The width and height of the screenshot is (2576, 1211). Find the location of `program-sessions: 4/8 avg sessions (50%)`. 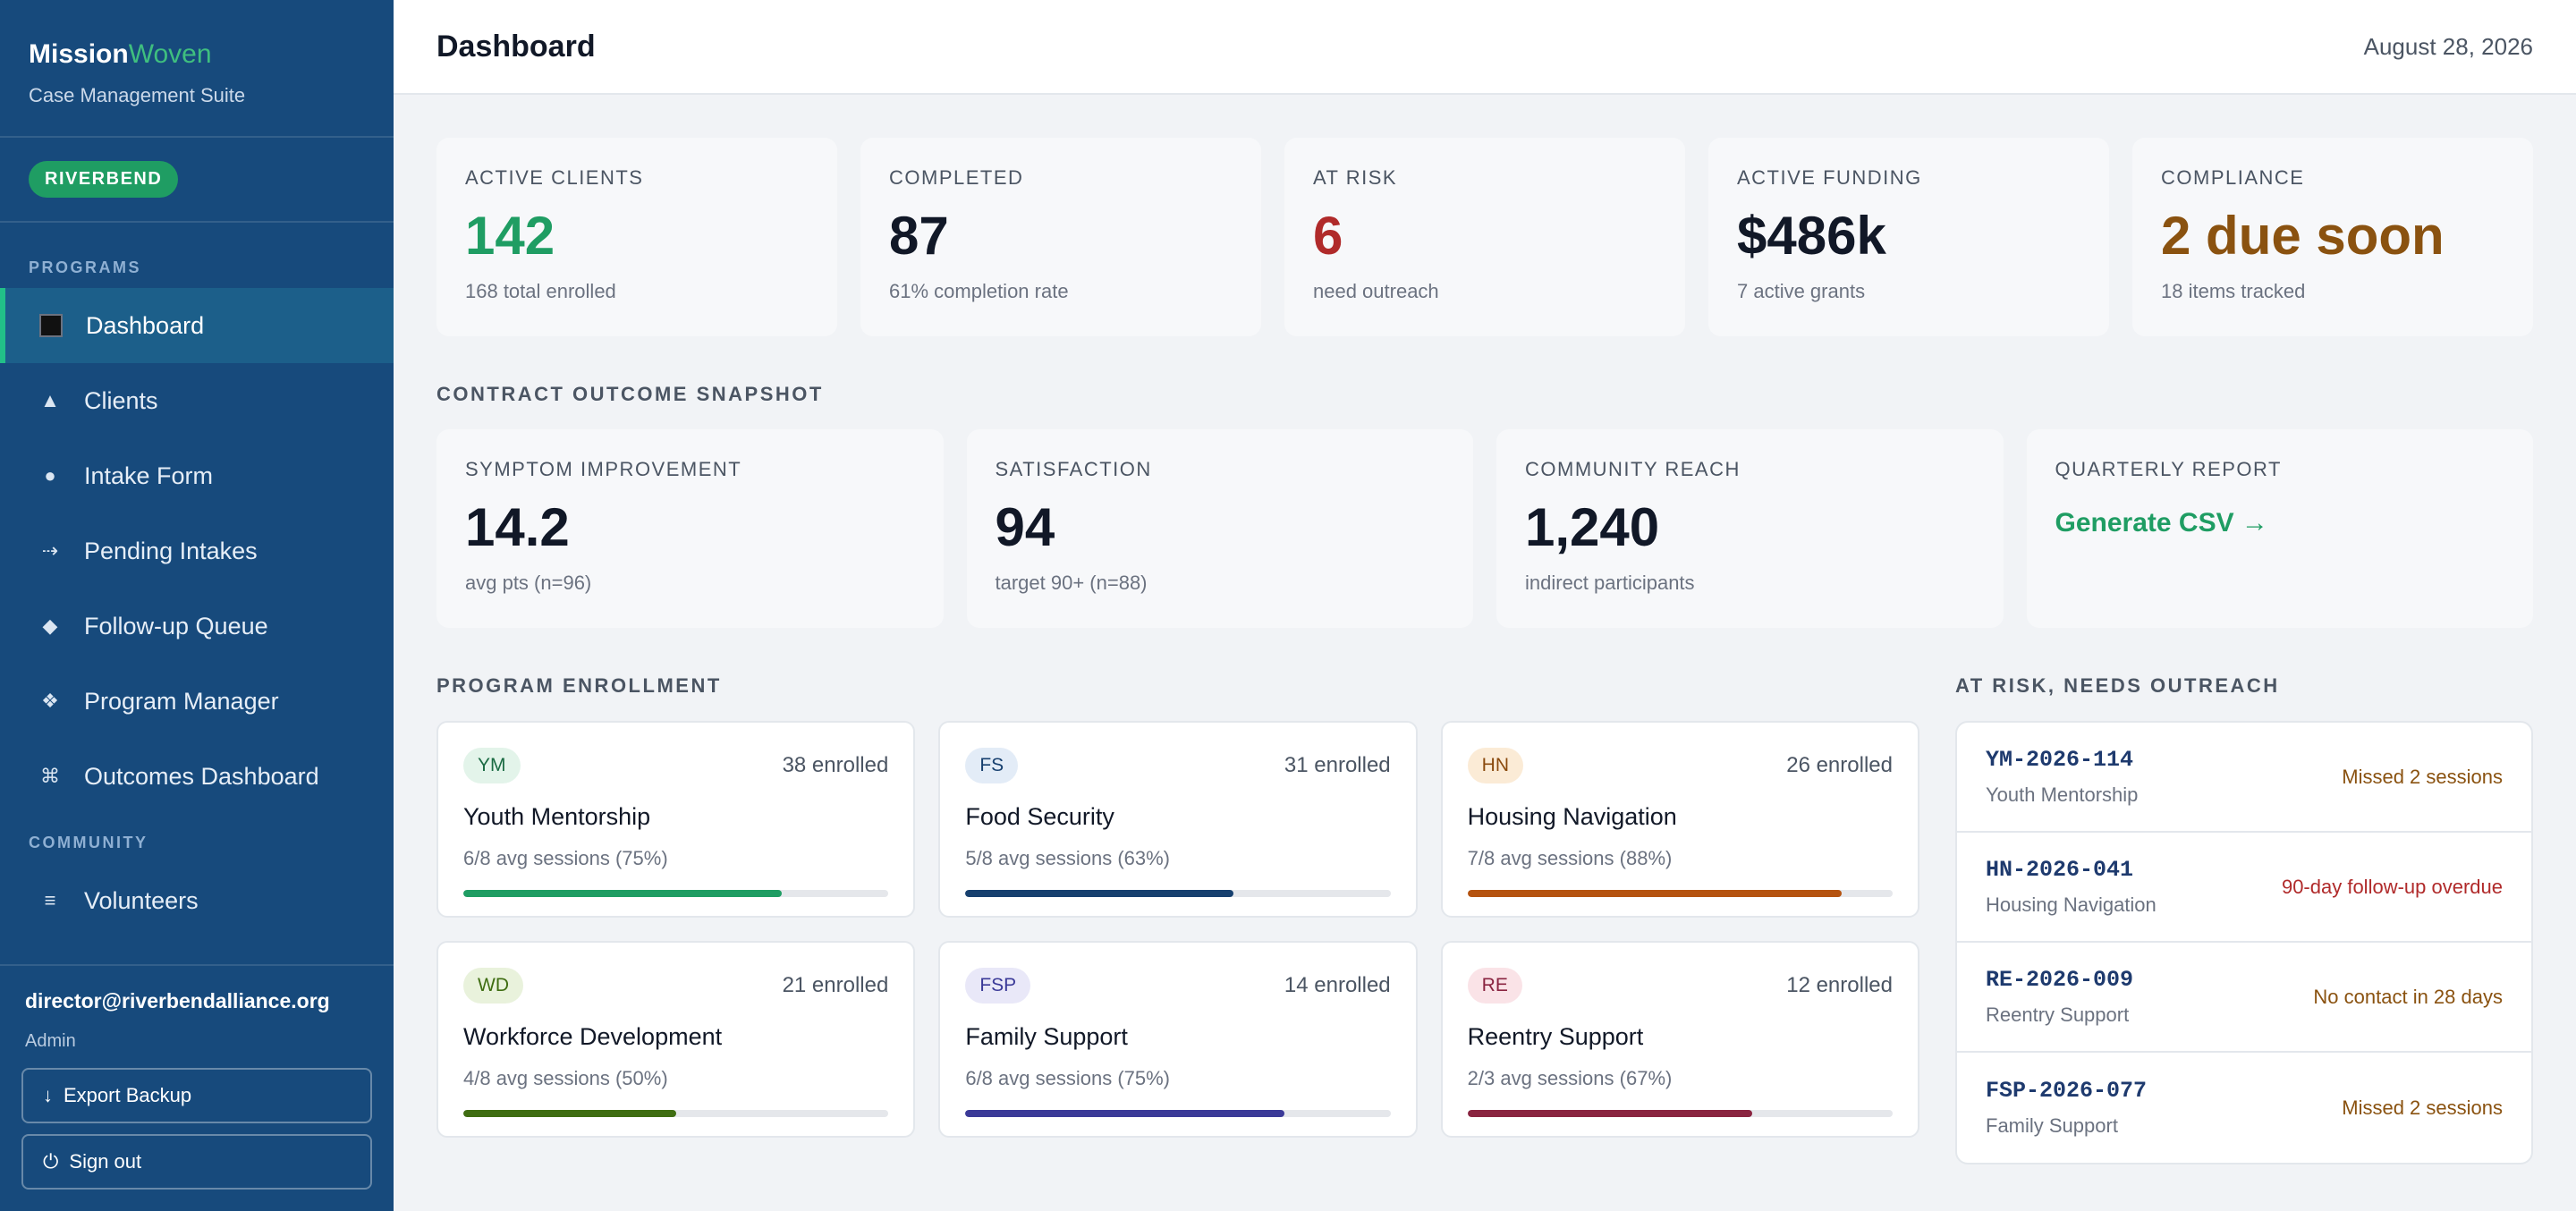

program-sessions: 4/8 avg sessions (50%) is located at coordinates (565, 1078).